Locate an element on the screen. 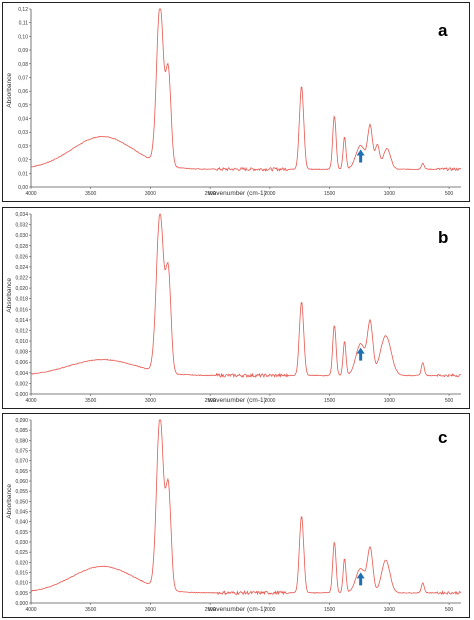 This screenshot has width=474, height=620. y-tick-label: 0,060 is located at coordinates (21, 482).